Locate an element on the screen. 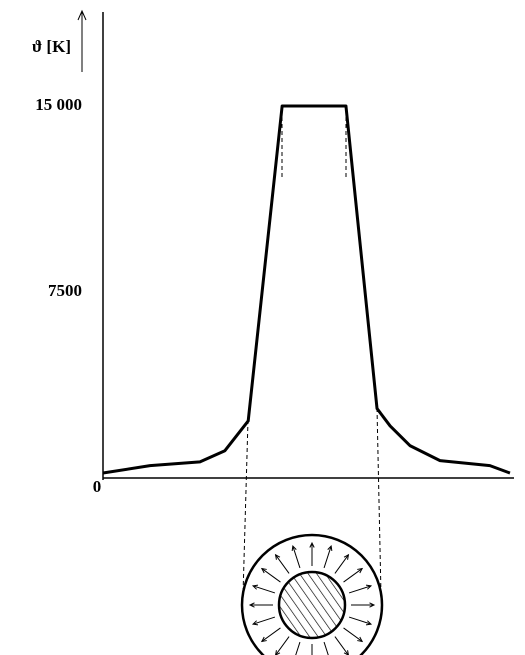 This screenshot has width=525, height=655. y-axis-label: ϑ [K] is located at coordinates (51, 46).